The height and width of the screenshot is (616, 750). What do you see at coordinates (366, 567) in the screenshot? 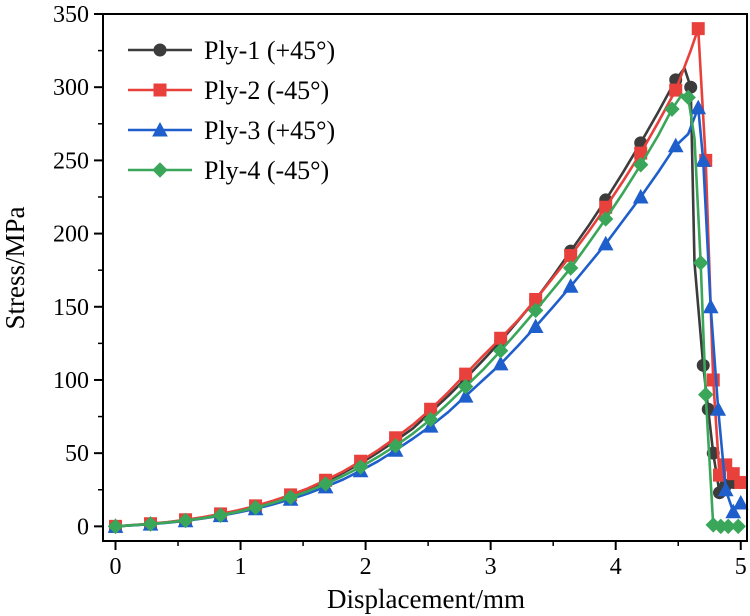
I see `x-tick-label: 2` at bounding box center [366, 567].